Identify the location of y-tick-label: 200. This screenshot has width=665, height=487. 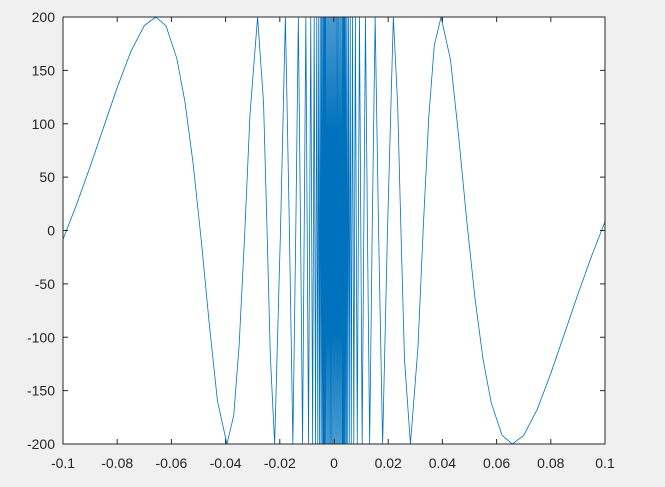
(44, 17).